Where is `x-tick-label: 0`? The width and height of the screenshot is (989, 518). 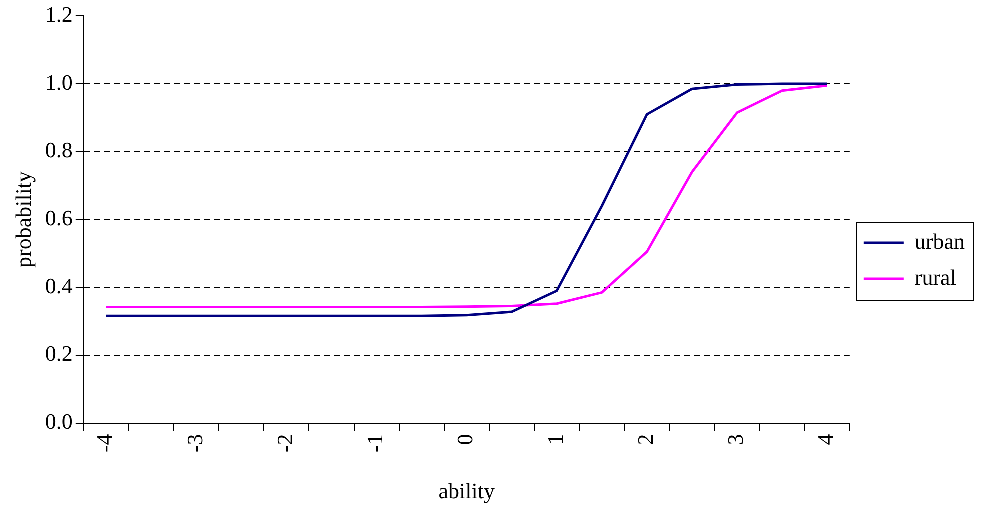
x-tick-label: 0 is located at coordinates (465, 440).